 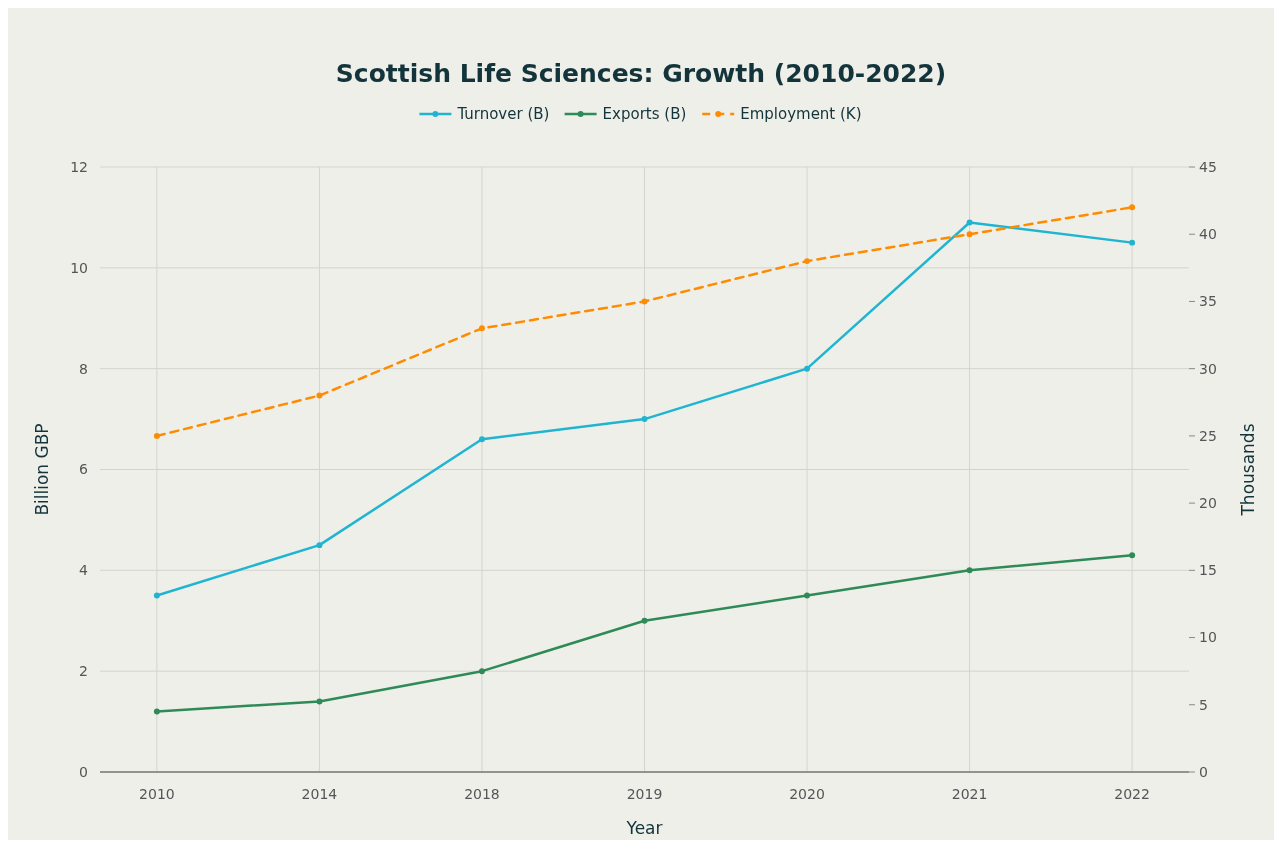 I want to click on y2-tick-label: 5, so click(x=1203, y=704).